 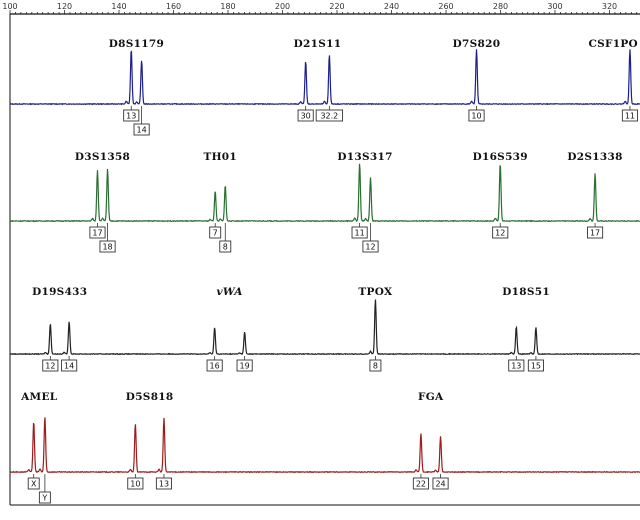 I want to click on locus-label: D13S317, so click(x=364, y=157).